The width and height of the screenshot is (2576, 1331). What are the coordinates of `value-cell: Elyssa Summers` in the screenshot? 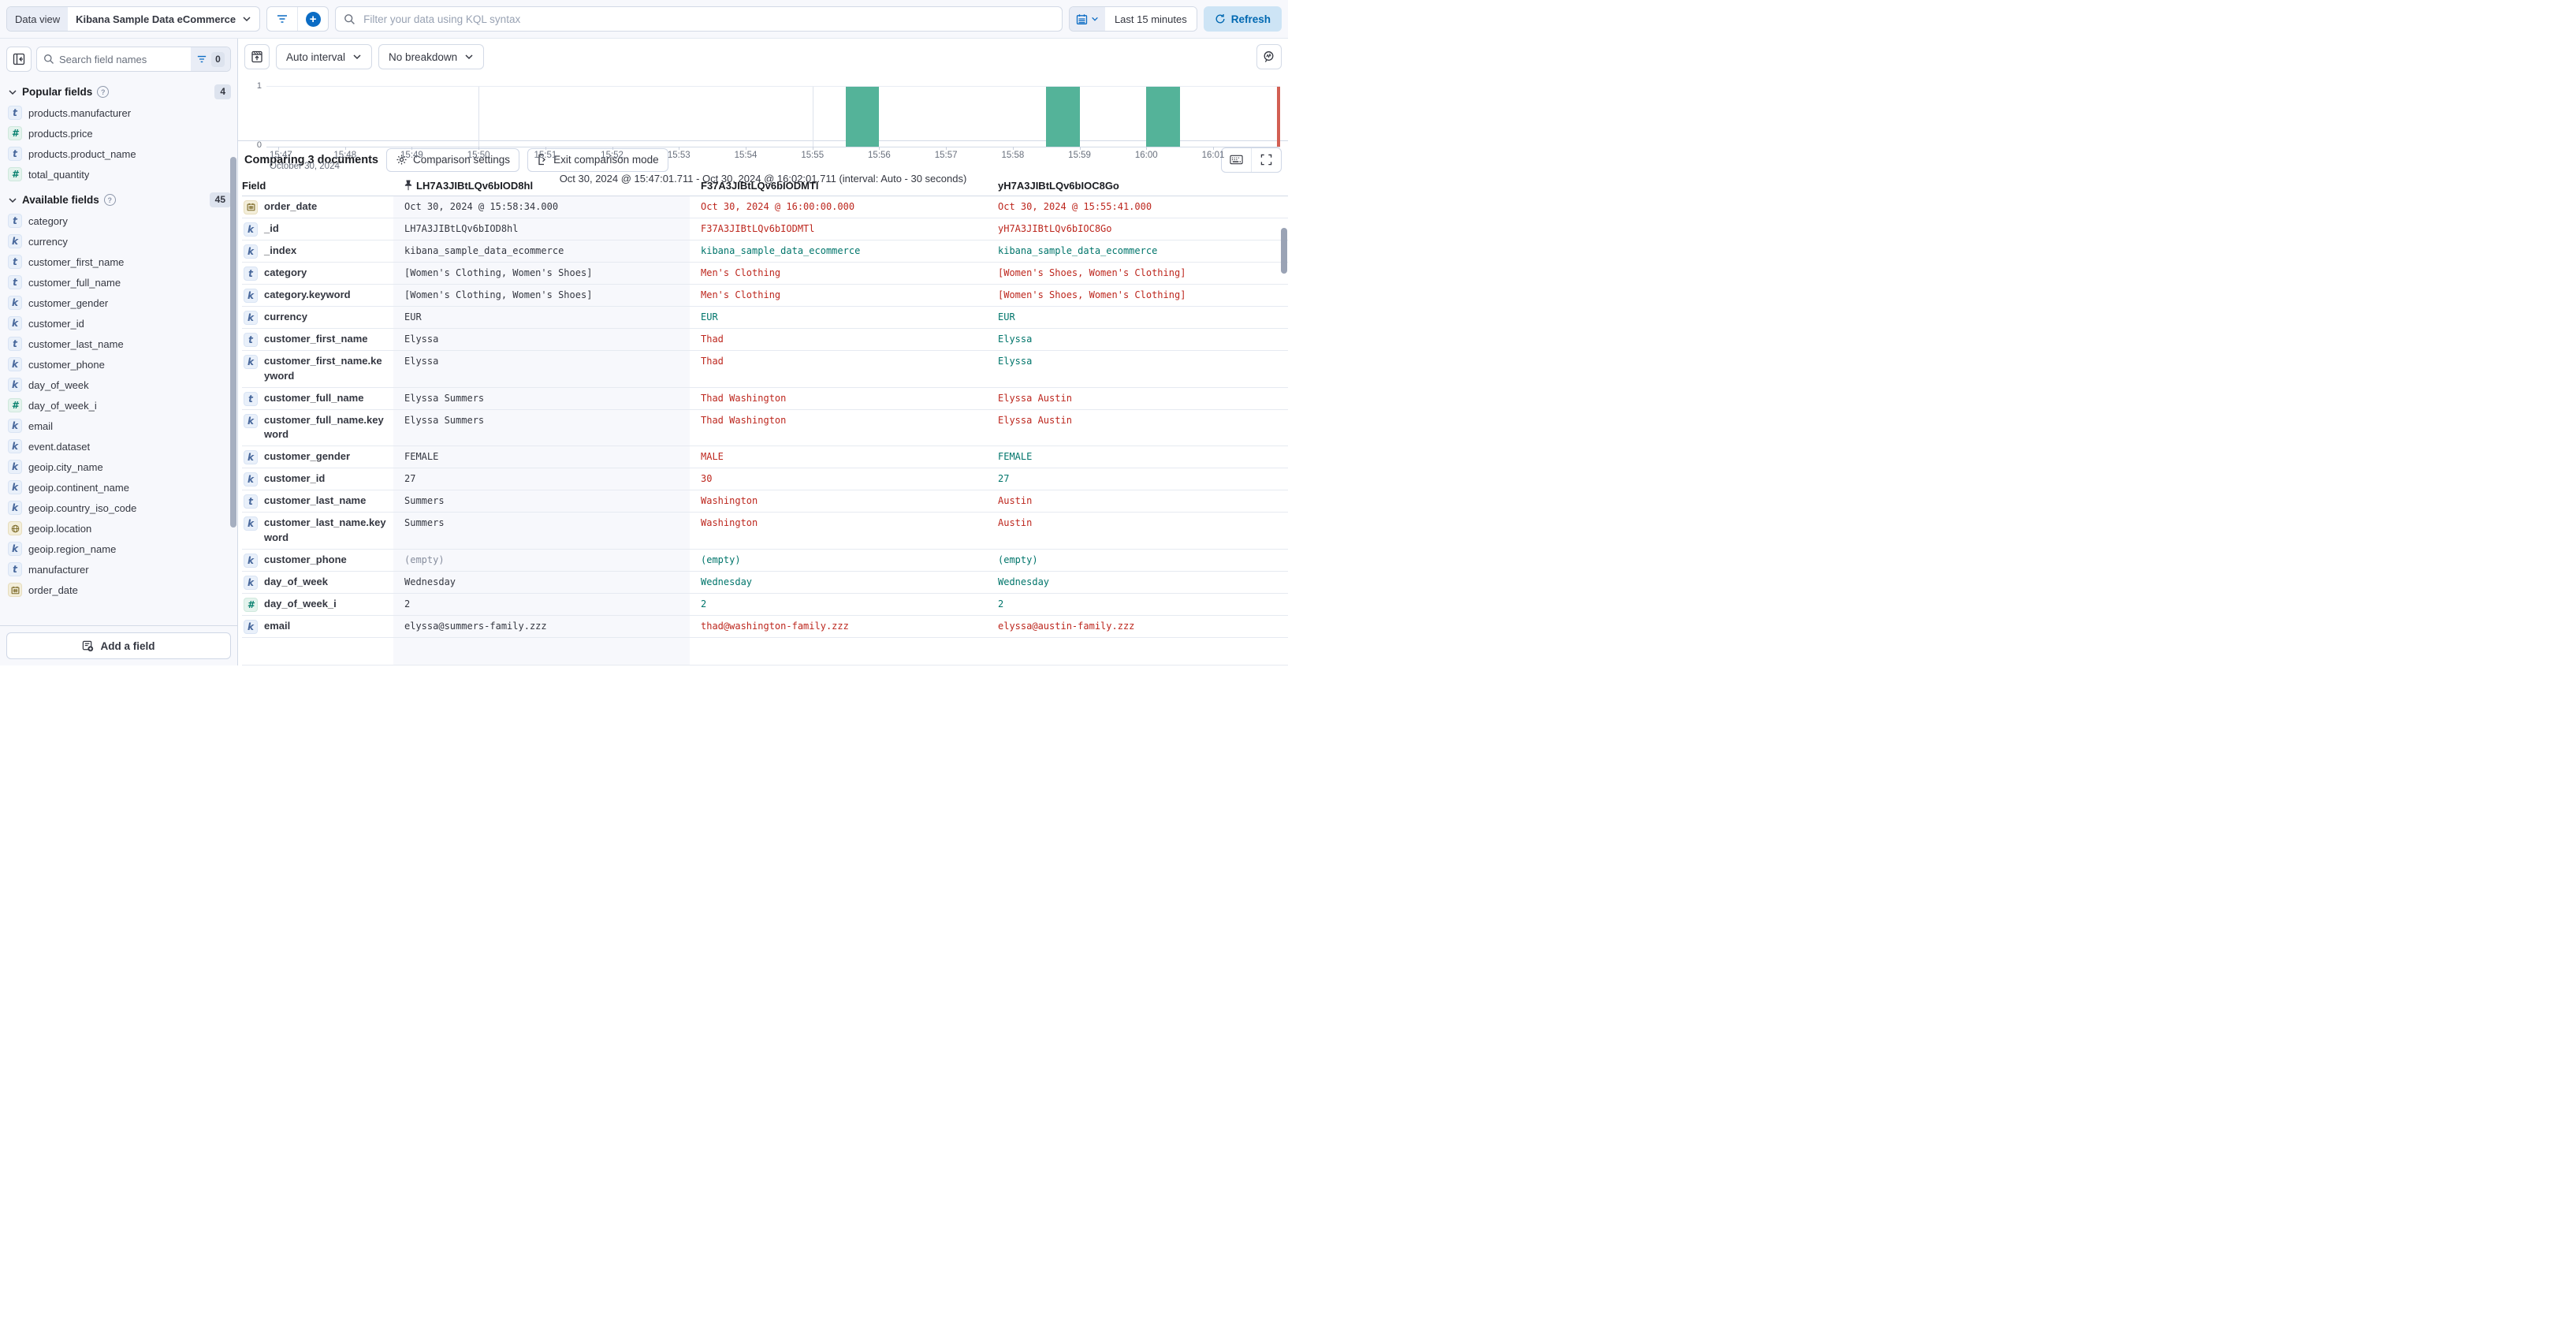 It's located at (541, 427).